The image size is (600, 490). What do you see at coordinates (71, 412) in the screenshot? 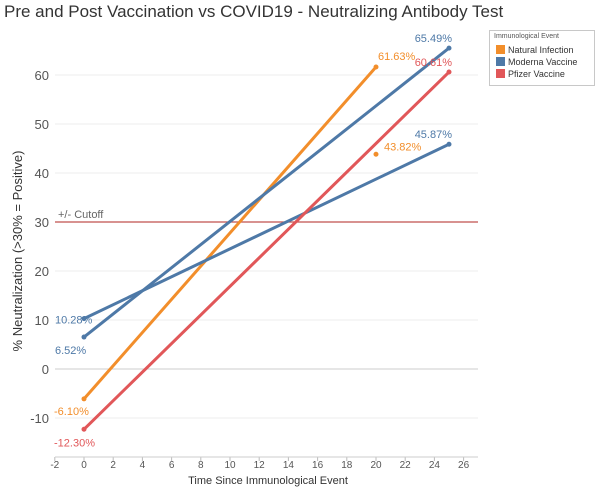
I see `data-label: -6.10%` at bounding box center [71, 412].